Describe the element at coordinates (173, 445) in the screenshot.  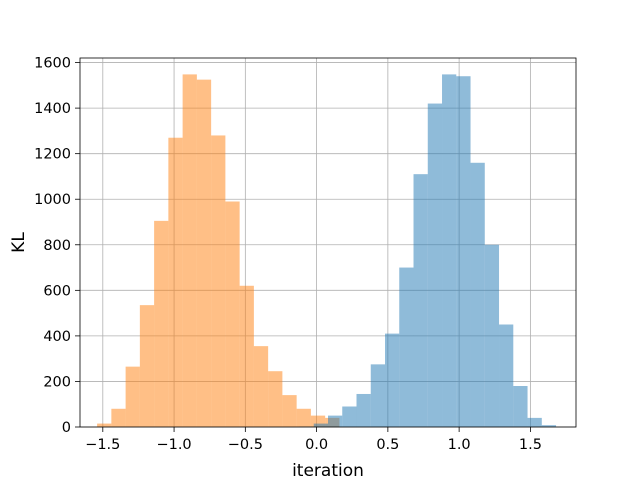
I see `x-tick-label: −1.0` at that location.